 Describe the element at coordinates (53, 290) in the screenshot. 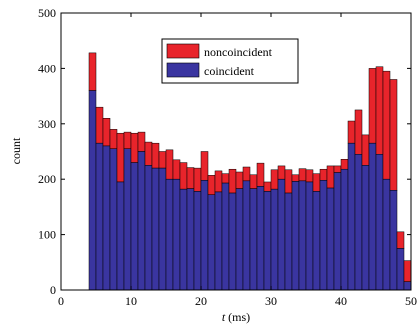

I see `y-tick-label: 0` at that location.